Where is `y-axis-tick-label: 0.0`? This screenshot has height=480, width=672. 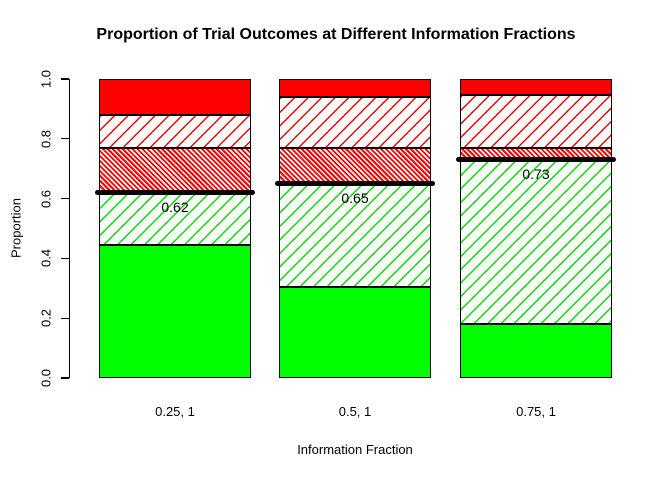 y-axis-tick-label: 0.0 is located at coordinates (46, 378).